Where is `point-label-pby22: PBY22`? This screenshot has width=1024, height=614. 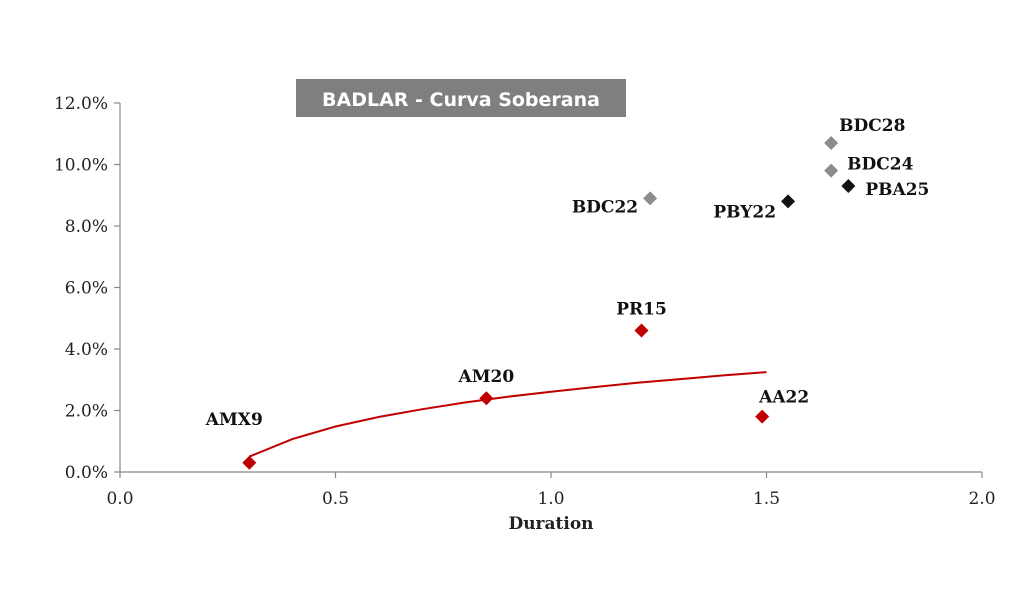 point-label-pby22: PBY22 is located at coordinates (744, 212).